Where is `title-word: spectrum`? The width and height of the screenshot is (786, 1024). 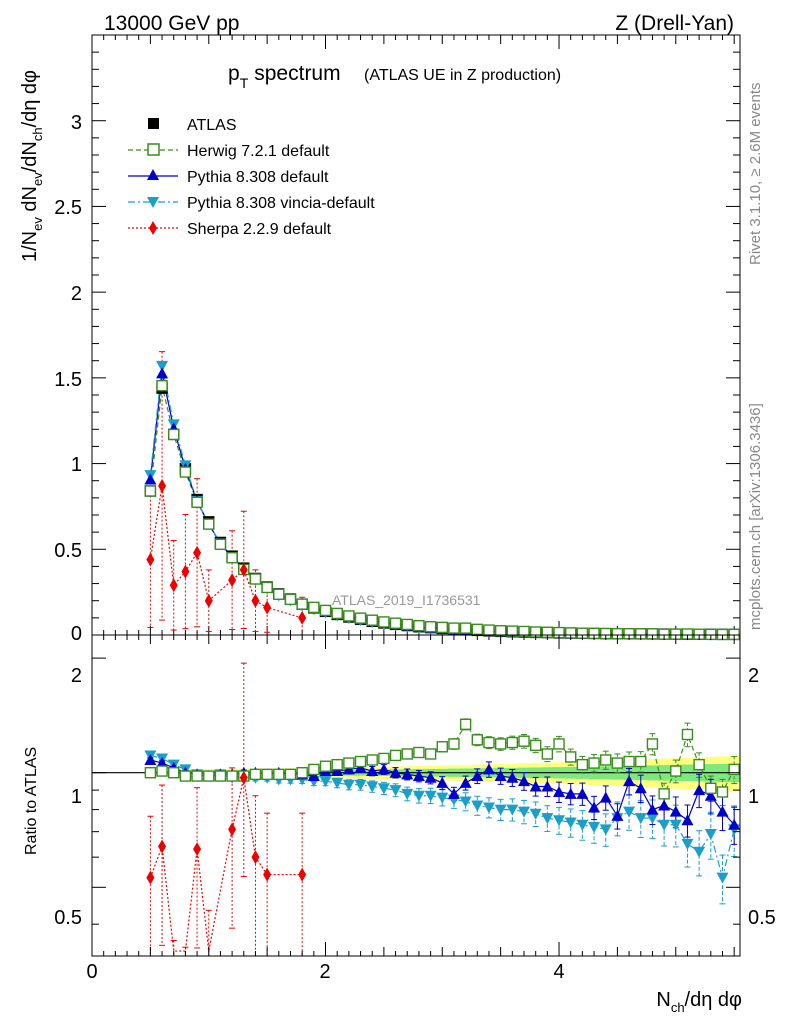 title-word: spectrum is located at coordinates (297, 73).